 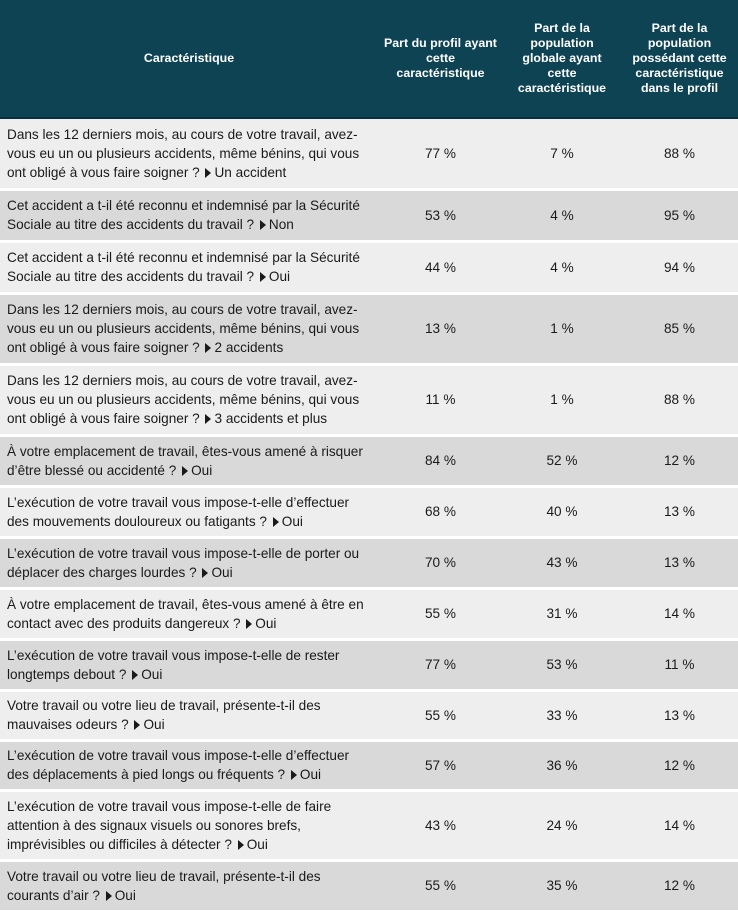 I want to click on value-part-population-globale: 52 %, so click(x=562, y=461).